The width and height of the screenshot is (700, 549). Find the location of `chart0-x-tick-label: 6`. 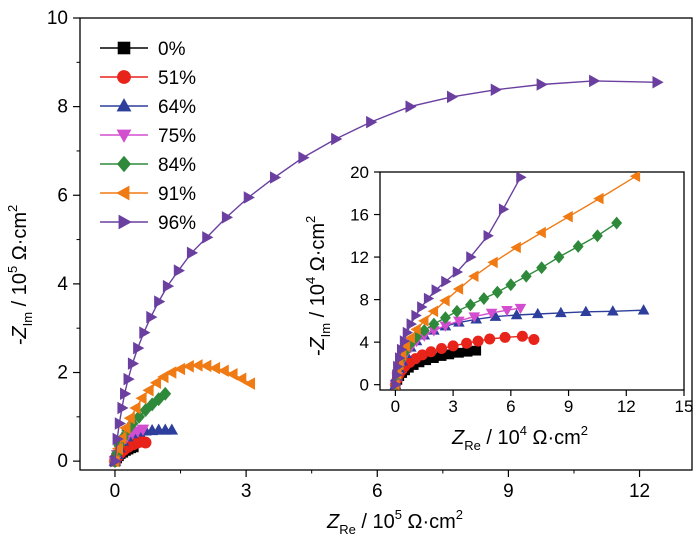

chart0-x-tick-label: 6 is located at coordinates (377, 491).